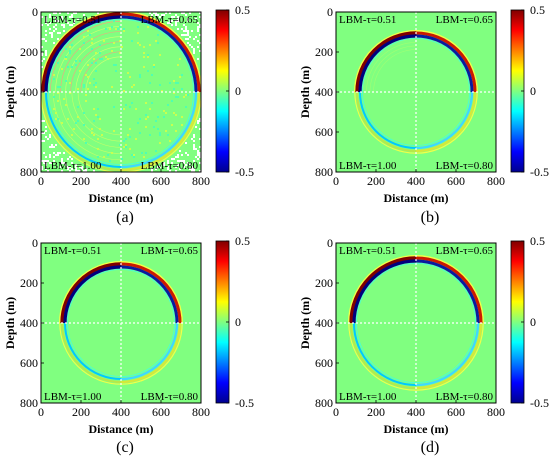 The width and height of the screenshot is (550, 461). What do you see at coordinates (125, 217) in the screenshot?
I see `panel-label: (a)` at bounding box center [125, 217].